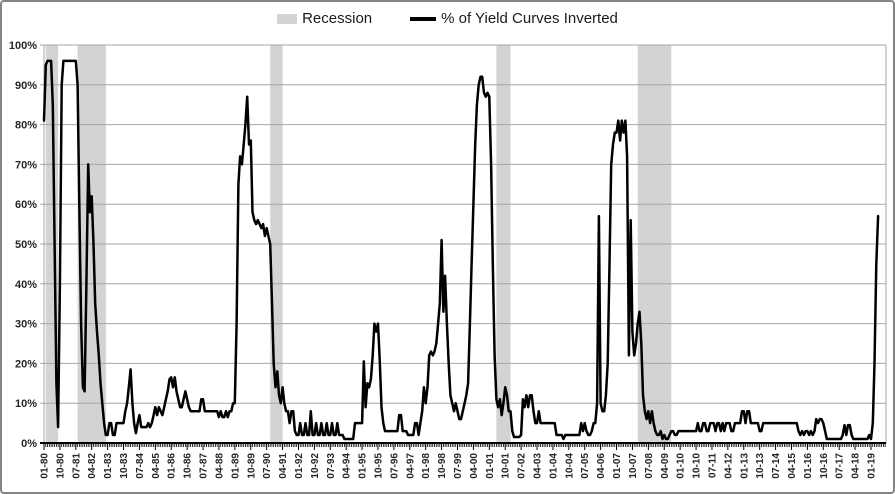 The height and width of the screenshot is (494, 895). Describe the element at coordinates (553, 466) in the screenshot. I see `x-axis-tick-label: 01-04` at that location.